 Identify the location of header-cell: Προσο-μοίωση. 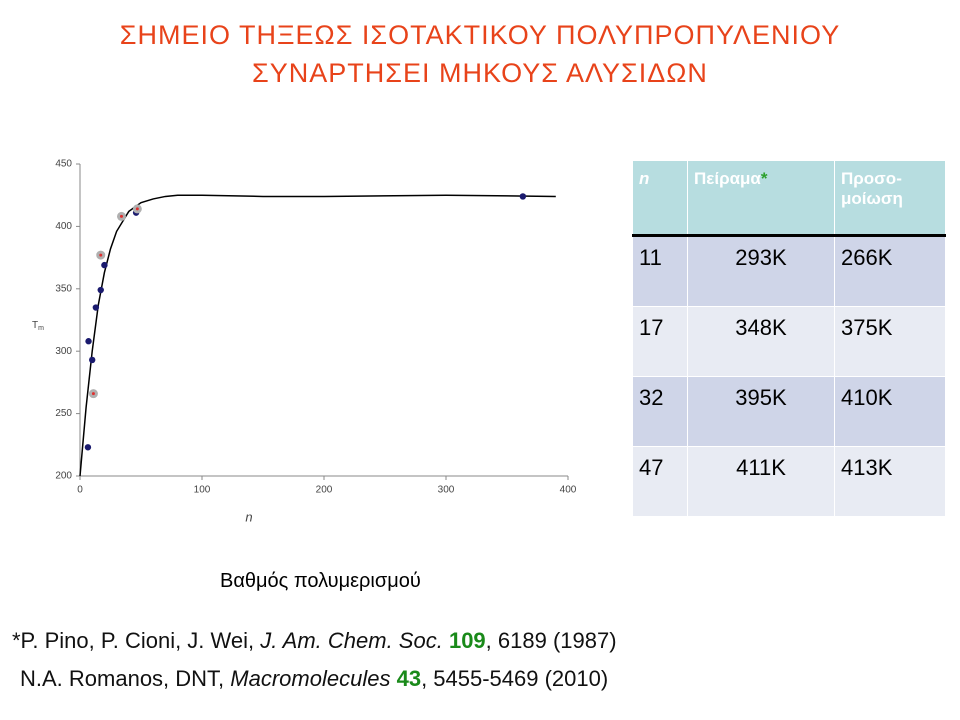
(890, 198).